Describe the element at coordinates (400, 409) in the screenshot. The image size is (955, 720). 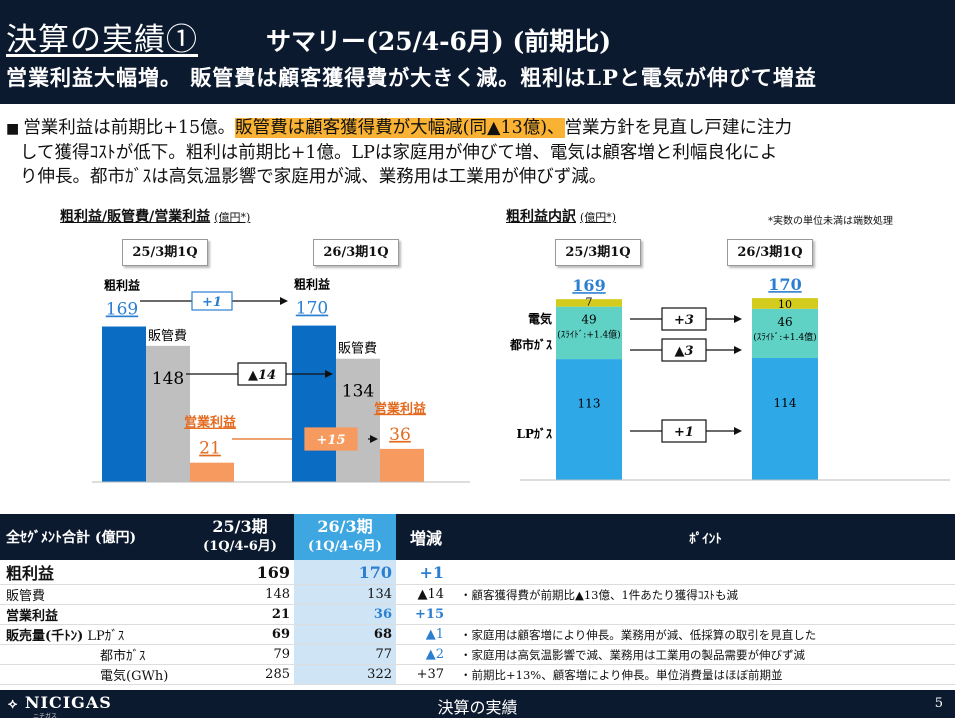
I see `op-label-1: 営業利益` at that location.